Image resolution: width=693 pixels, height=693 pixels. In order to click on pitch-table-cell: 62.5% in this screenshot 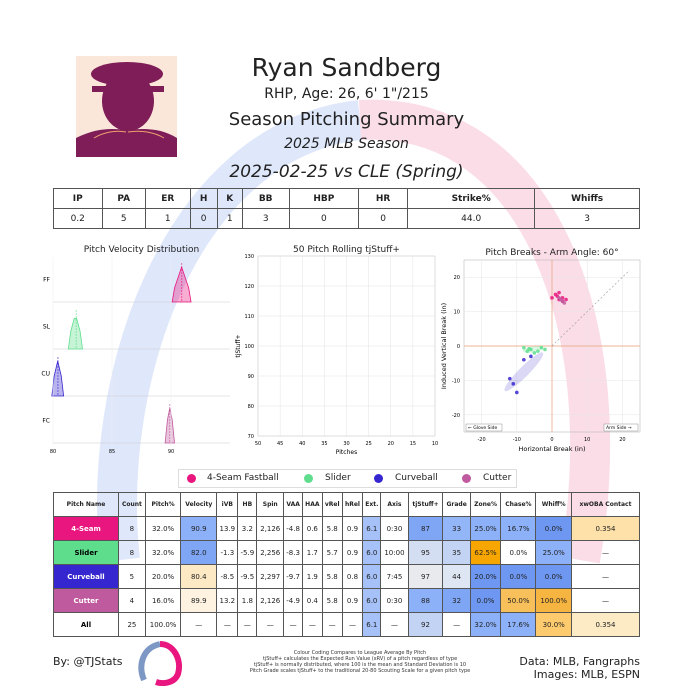, I will do `click(485, 552)`.